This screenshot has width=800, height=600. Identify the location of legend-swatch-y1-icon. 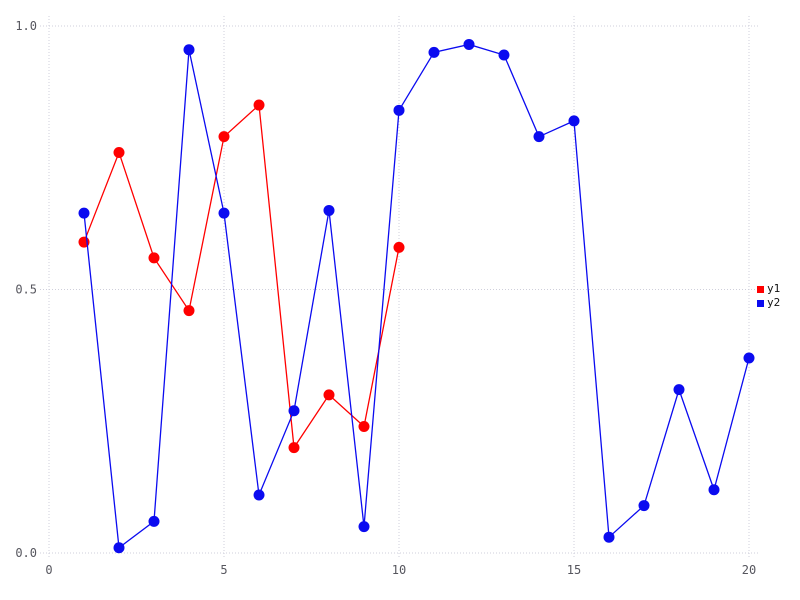
(760, 289).